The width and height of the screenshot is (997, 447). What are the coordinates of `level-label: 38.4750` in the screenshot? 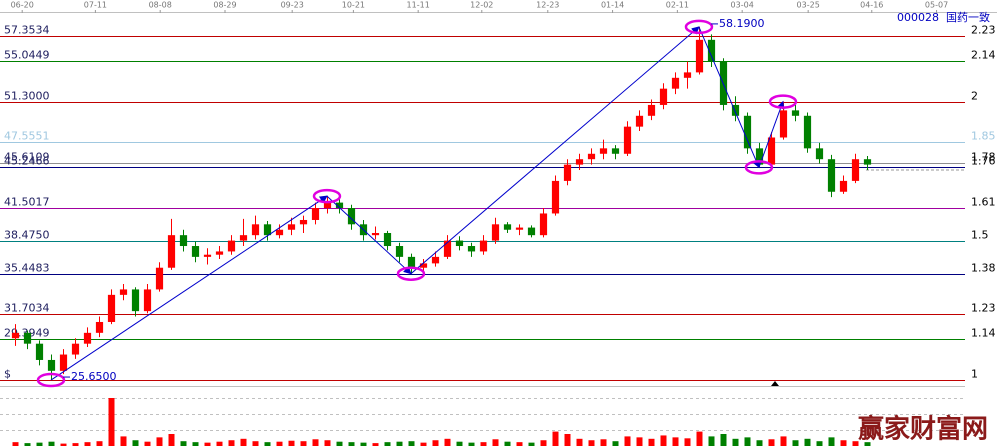 It's located at (27, 235).